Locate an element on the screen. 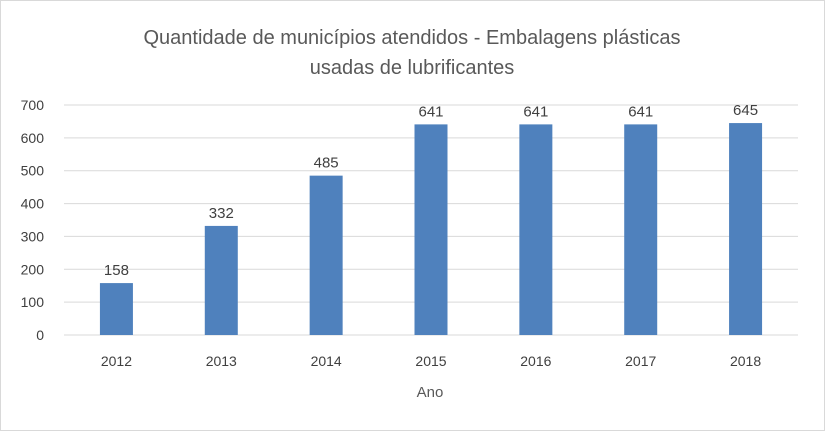  data-label-2015: 641 is located at coordinates (430, 111).